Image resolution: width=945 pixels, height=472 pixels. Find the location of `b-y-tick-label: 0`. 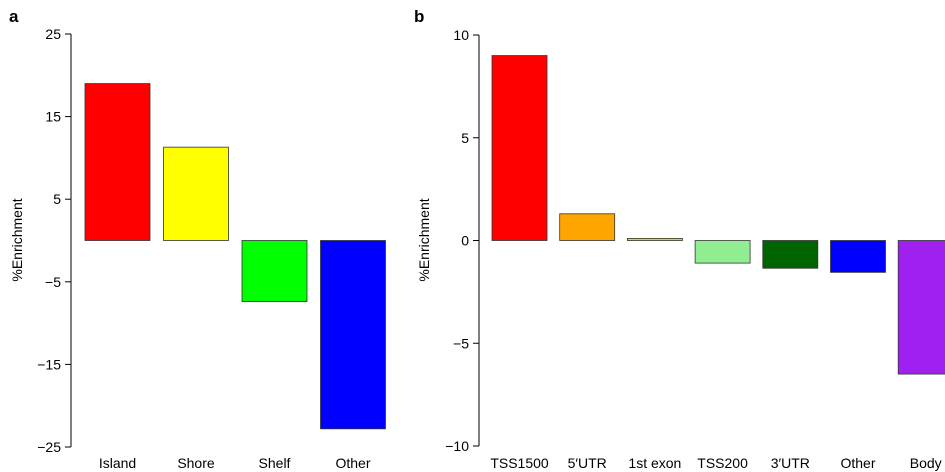

b-y-tick-label: 0 is located at coordinates (465, 241).